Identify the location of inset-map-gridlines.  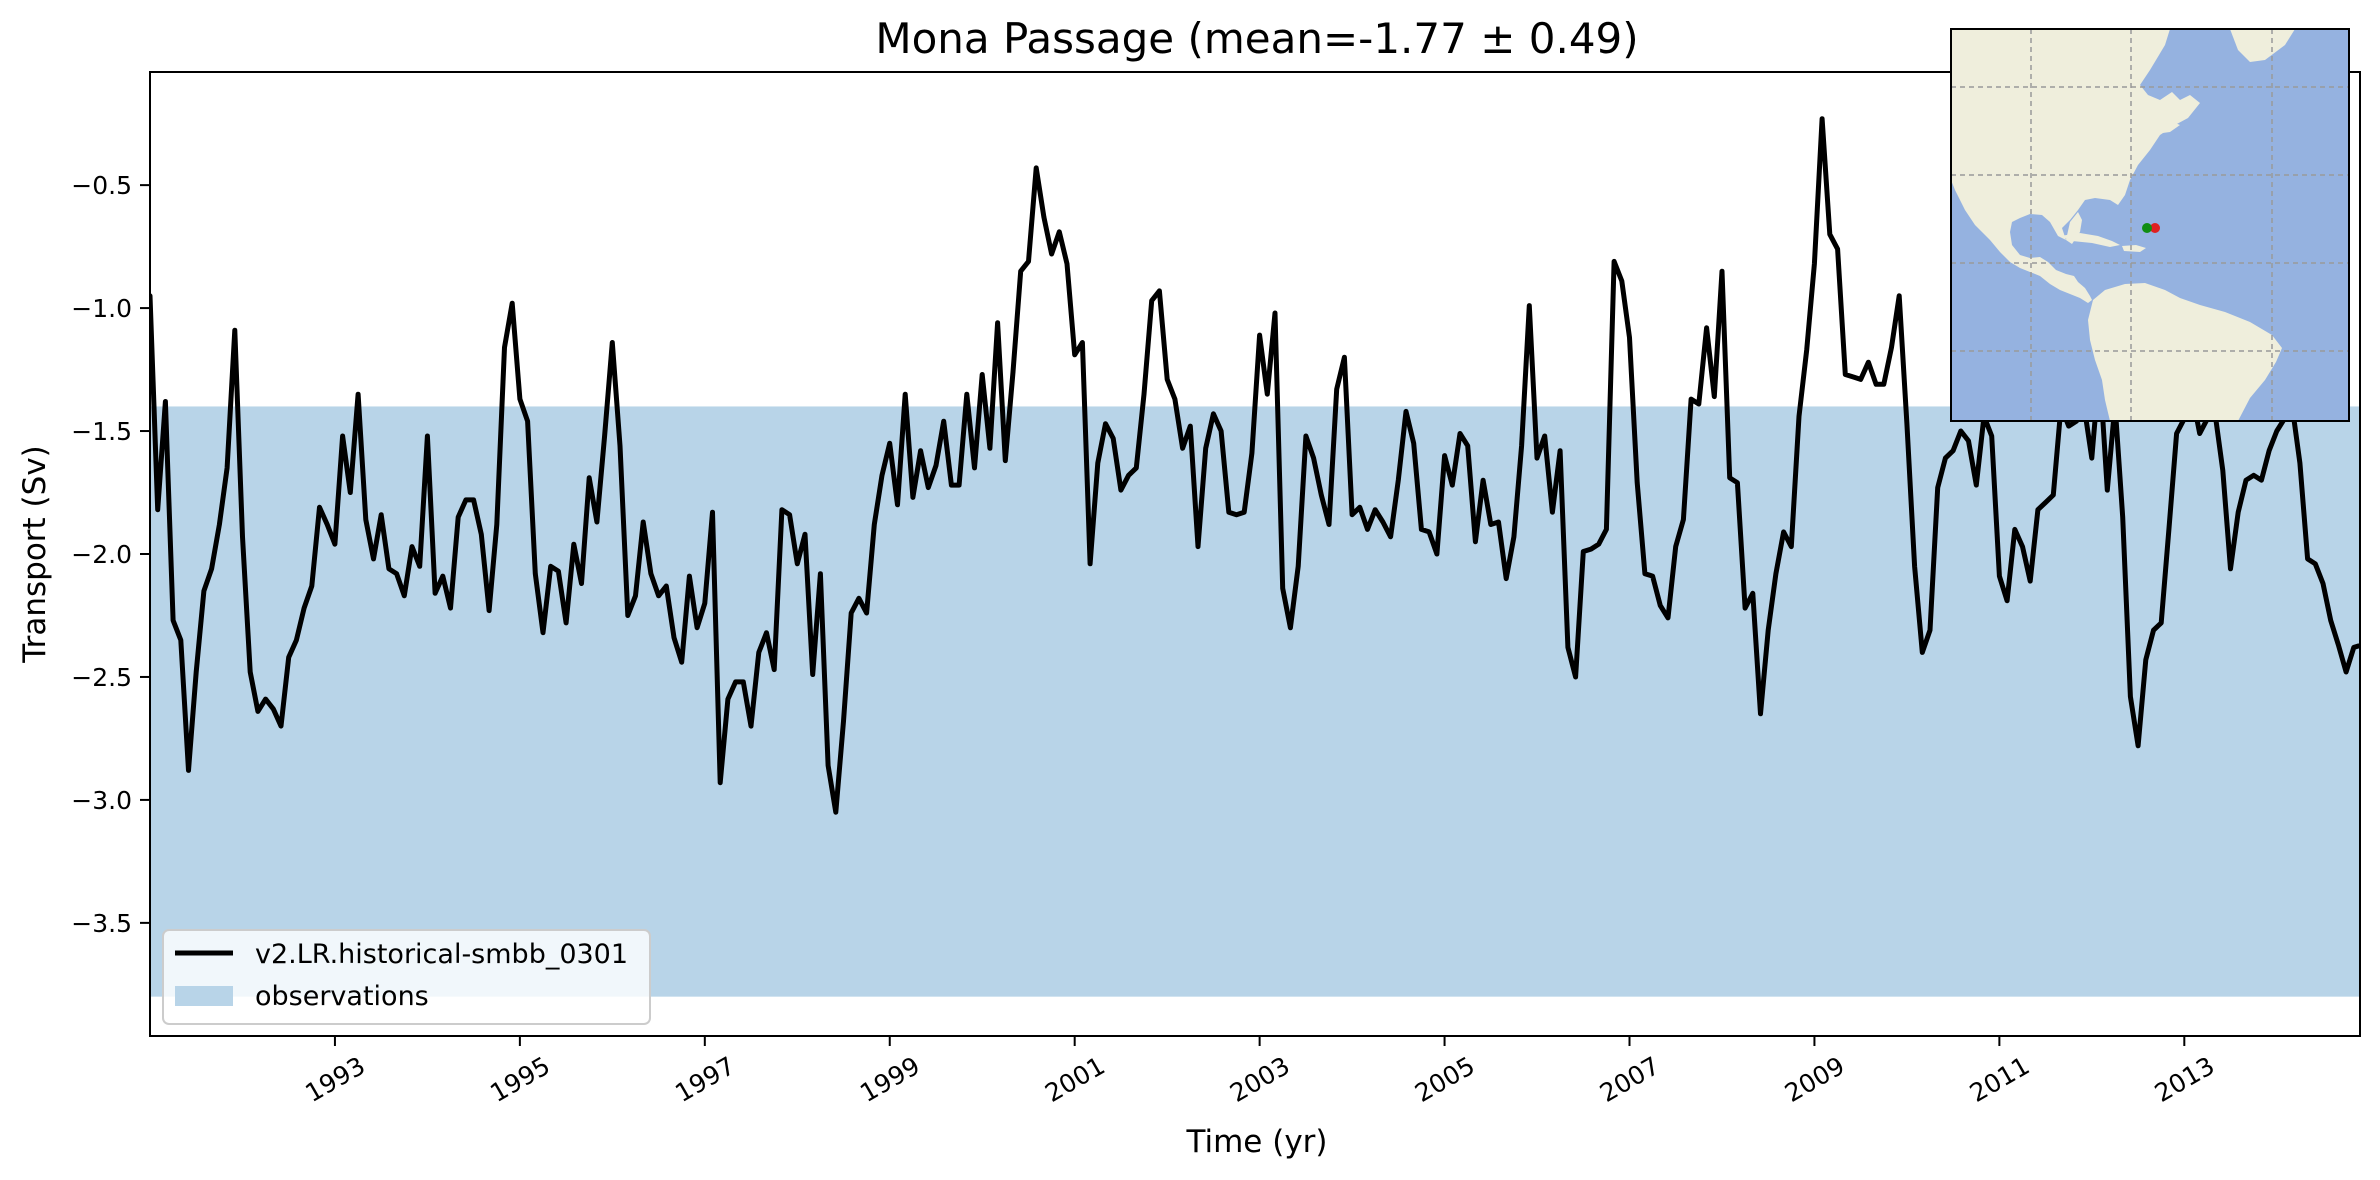
(2150, 225).